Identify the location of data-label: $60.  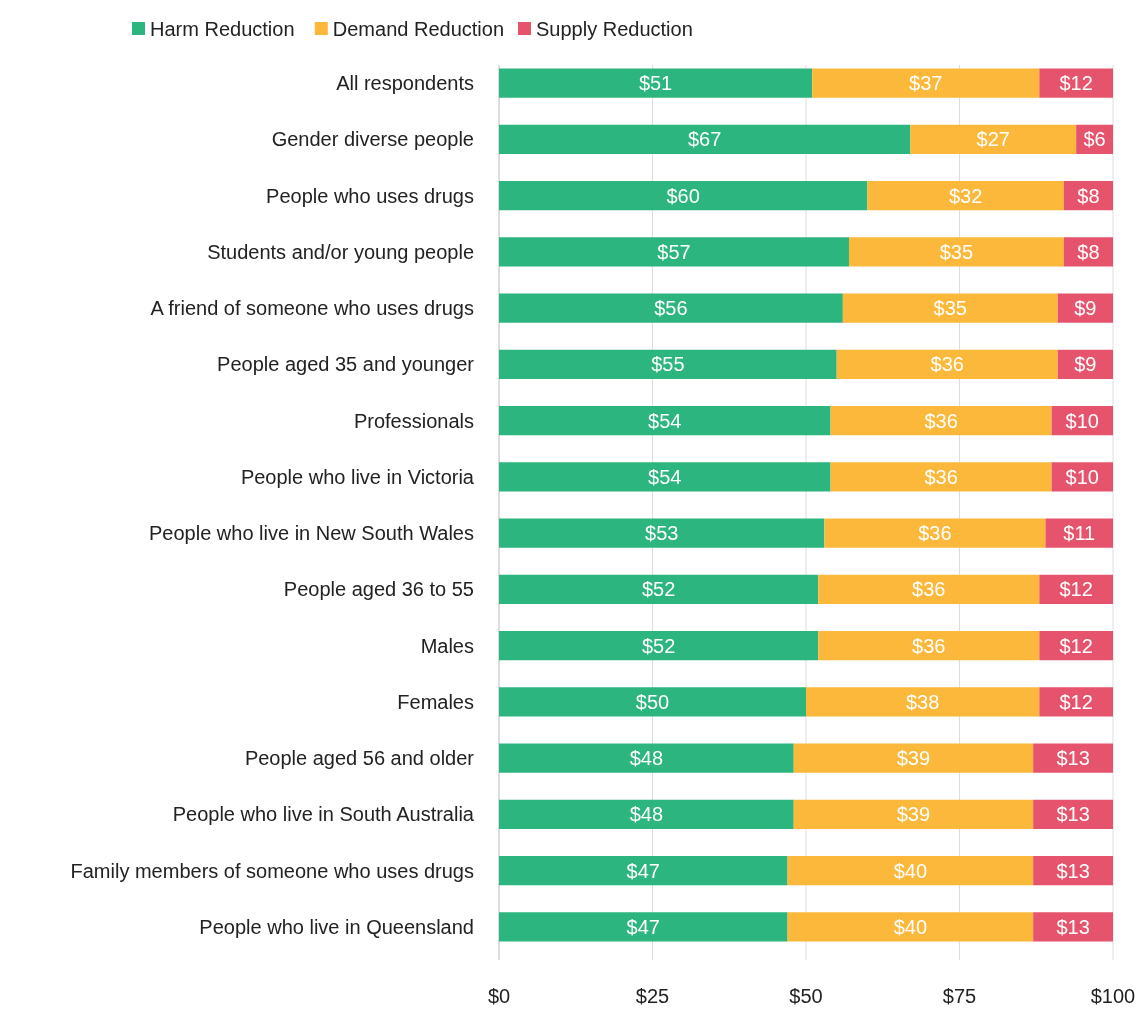
(683, 195).